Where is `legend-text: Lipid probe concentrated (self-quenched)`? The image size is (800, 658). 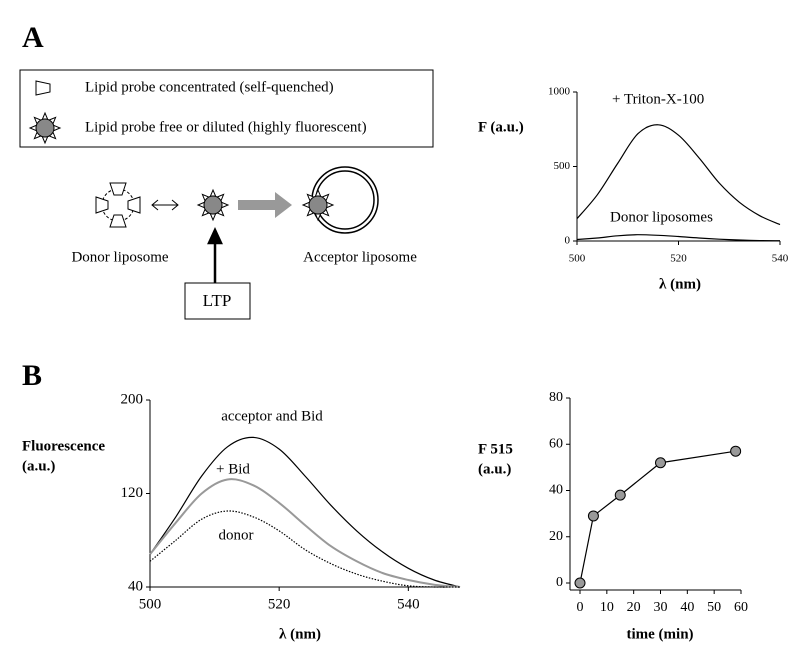 legend-text: Lipid probe concentrated (self-quenched) is located at coordinates (209, 87).